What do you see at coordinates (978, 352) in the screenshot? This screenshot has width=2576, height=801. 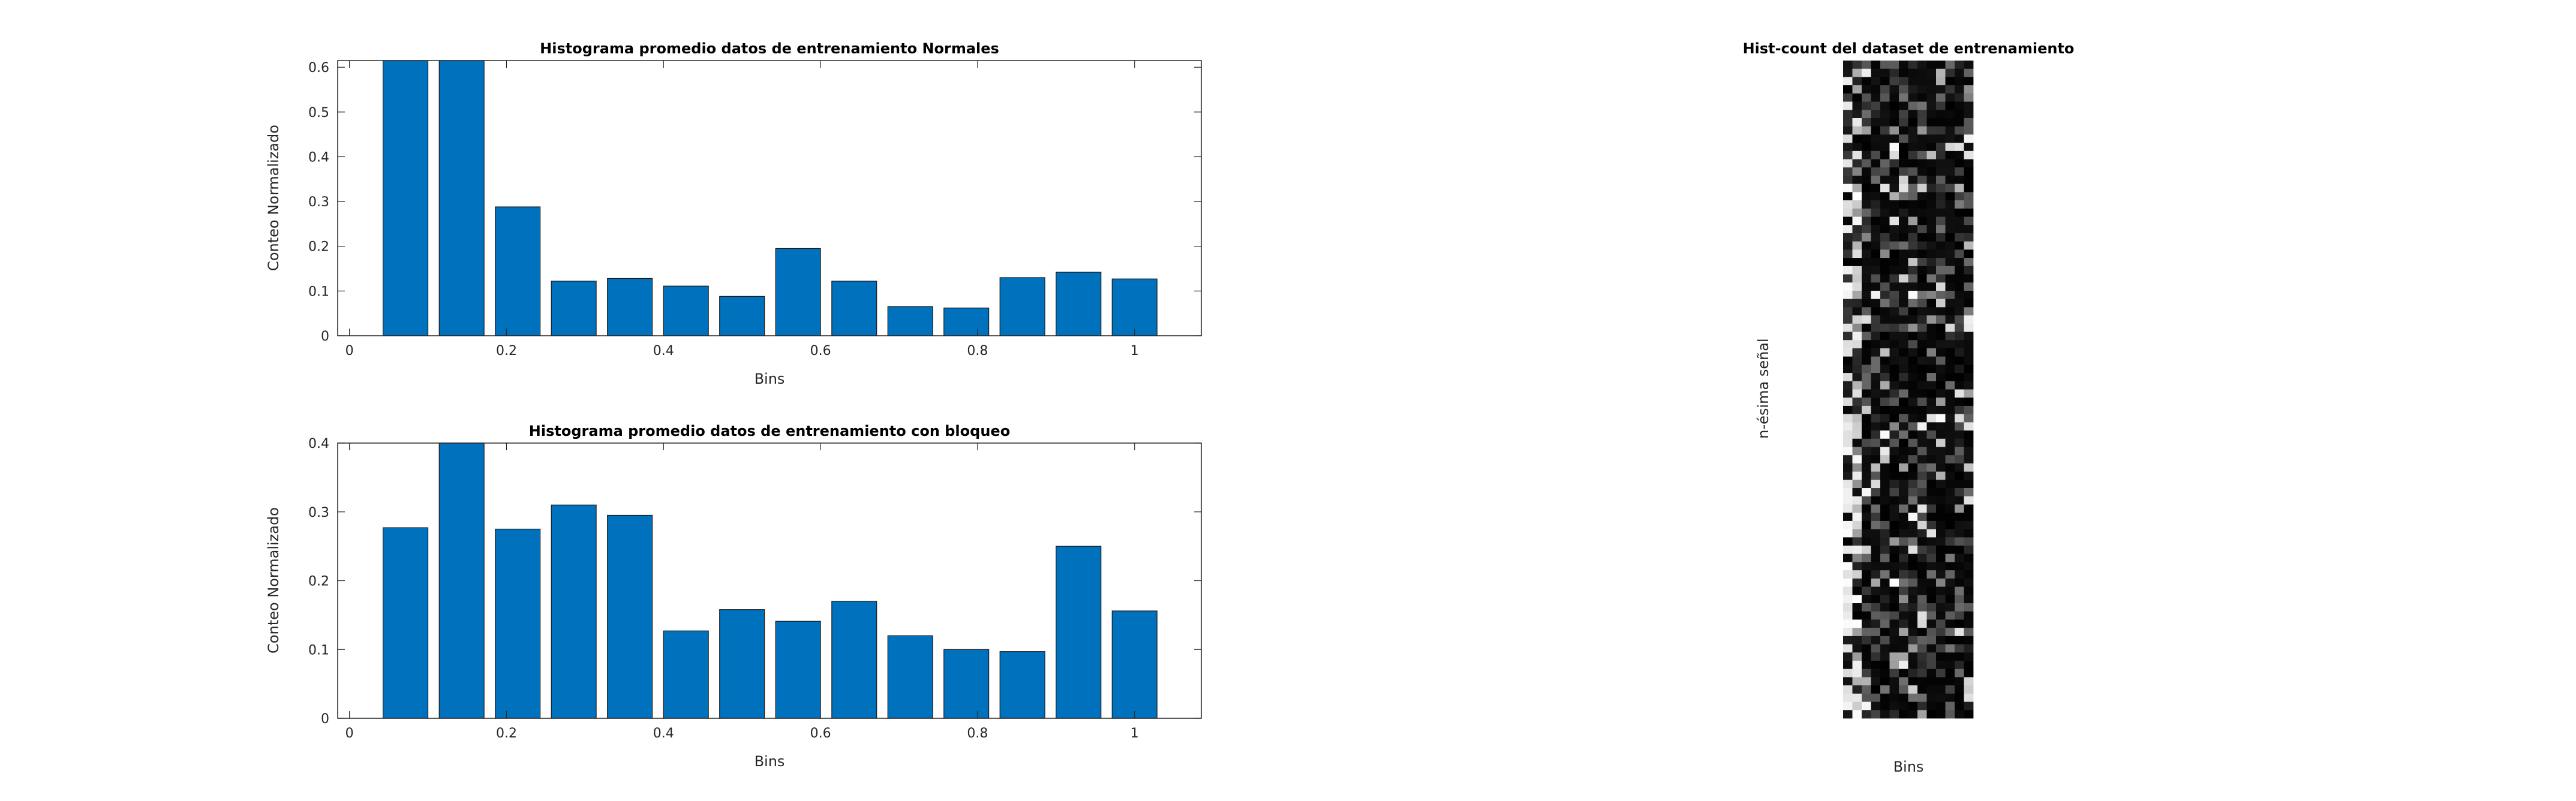 I see `x-tick-label: 0.8` at bounding box center [978, 352].